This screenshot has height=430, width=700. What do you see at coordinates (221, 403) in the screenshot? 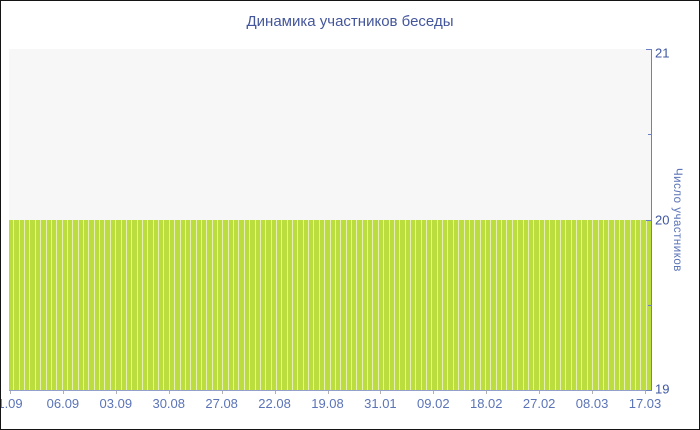
I see `x-tick-label: 27.08` at bounding box center [221, 403].